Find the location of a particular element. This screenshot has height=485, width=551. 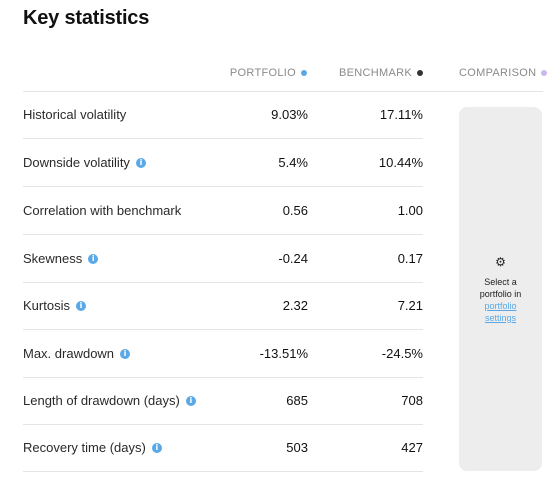

portfolio-value: 9.03% is located at coordinates (289, 114).